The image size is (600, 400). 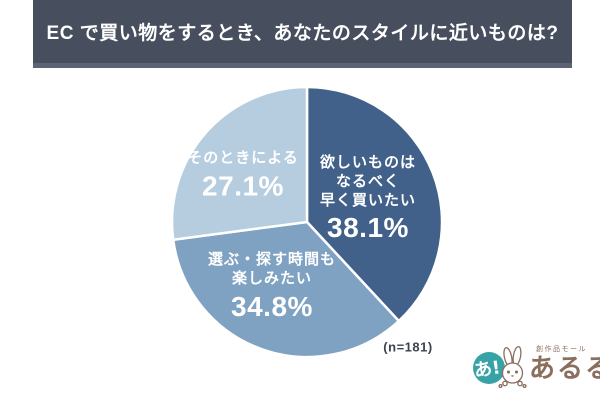 What do you see at coordinates (272, 278) in the screenshot?
I see `slice-label-text: 楽しみたい` at bounding box center [272, 278].